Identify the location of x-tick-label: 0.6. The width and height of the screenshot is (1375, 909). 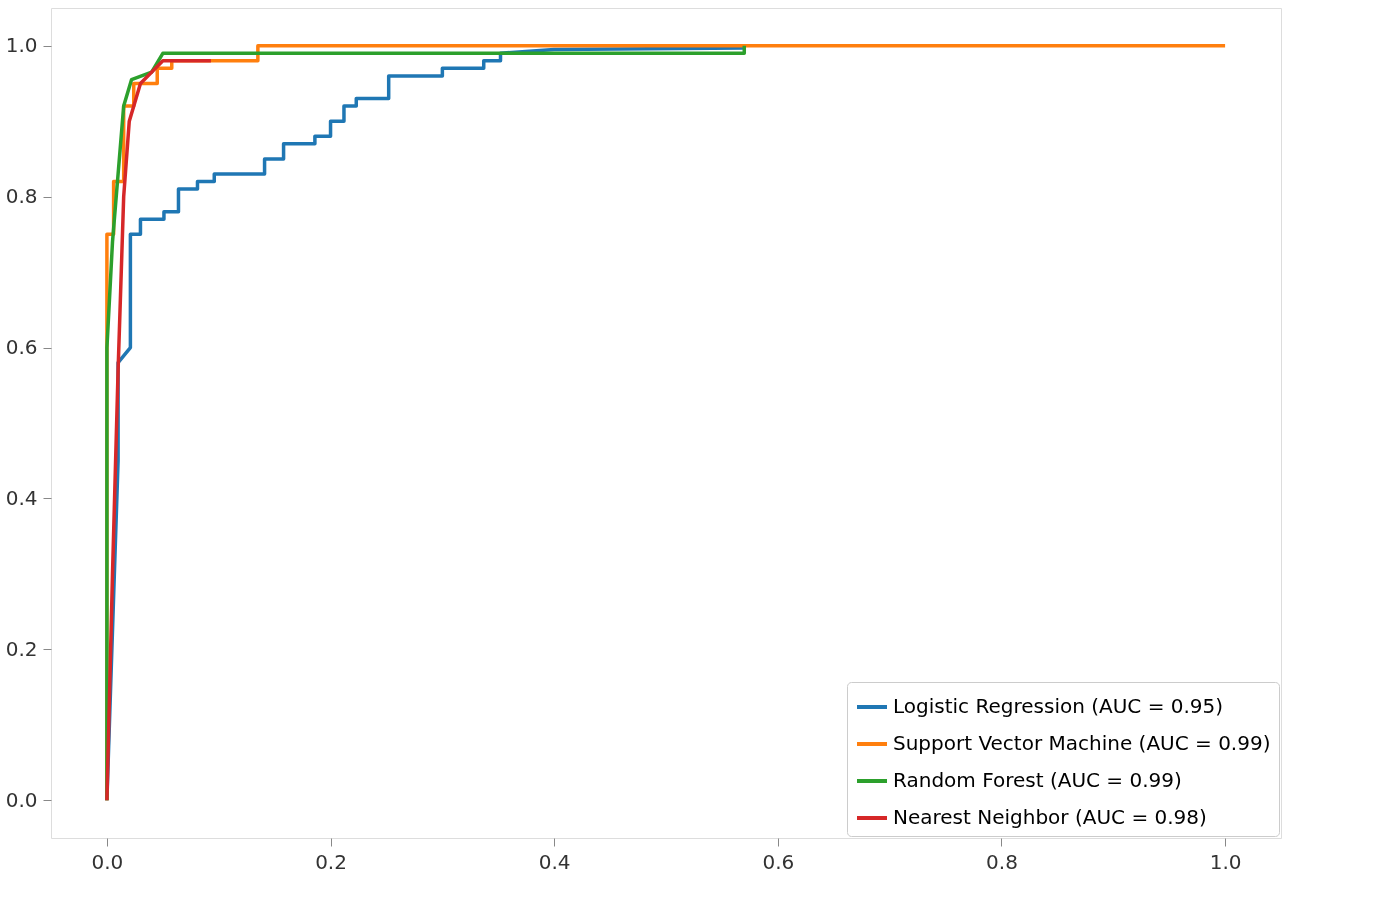
(778, 861).